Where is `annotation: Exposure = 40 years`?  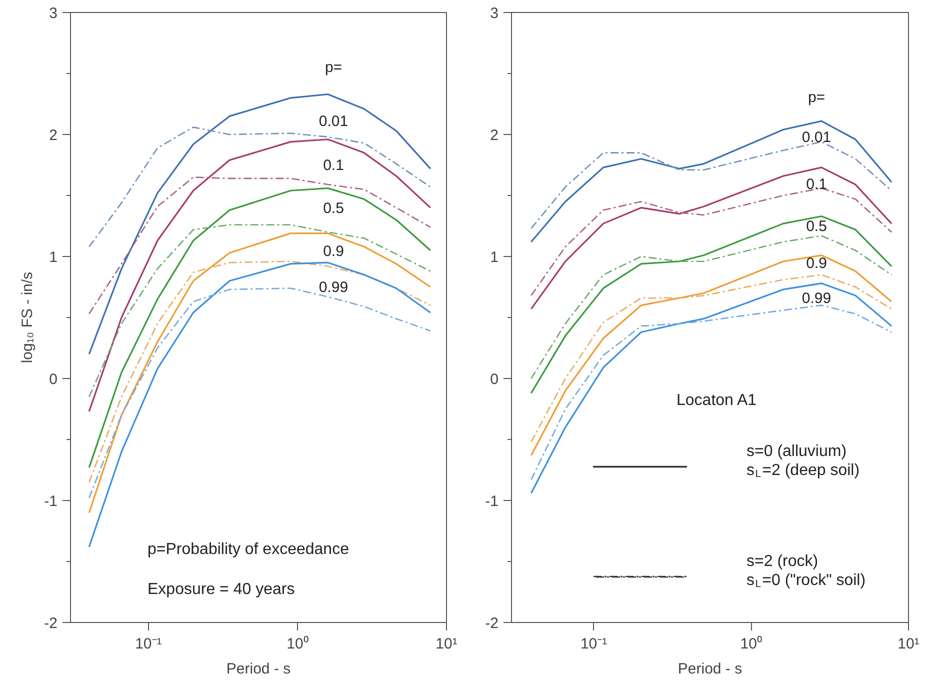 annotation: Exposure = 40 years is located at coordinates (221, 589).